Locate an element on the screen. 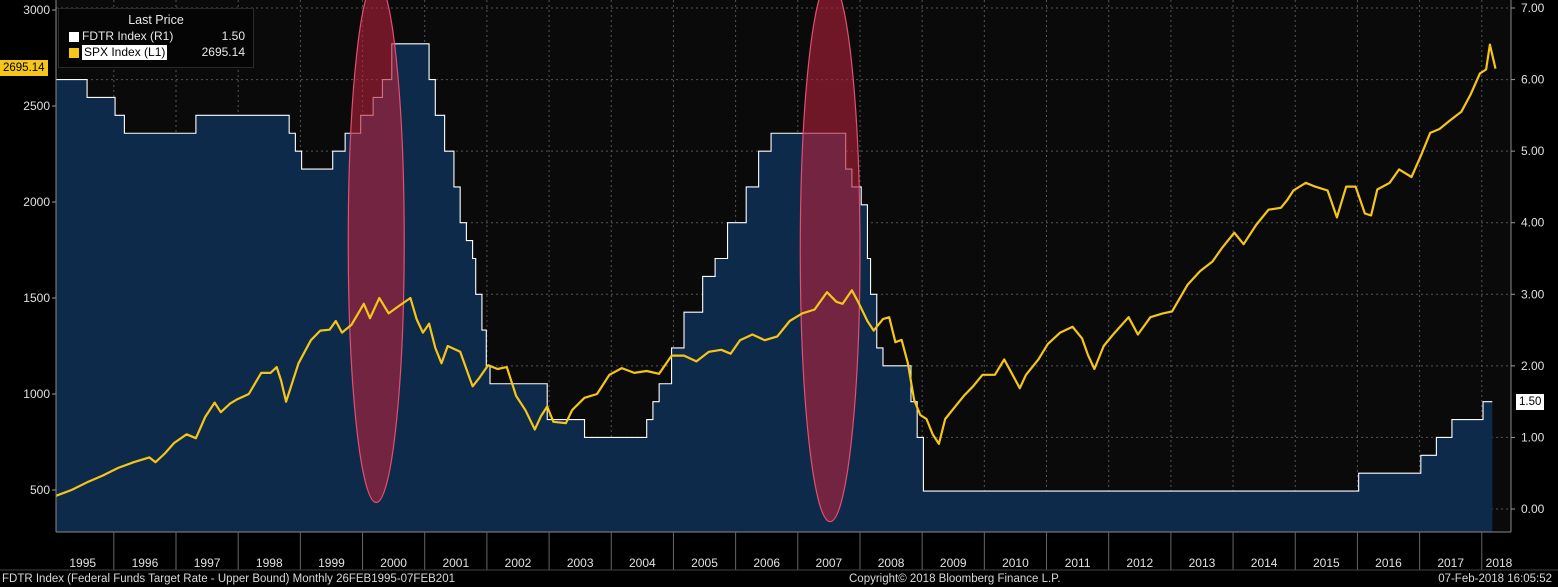 Image resolution: width=1558 pixels, height=587 pixels. left-tick-label: 1000 is located at coordinates (36, 394).